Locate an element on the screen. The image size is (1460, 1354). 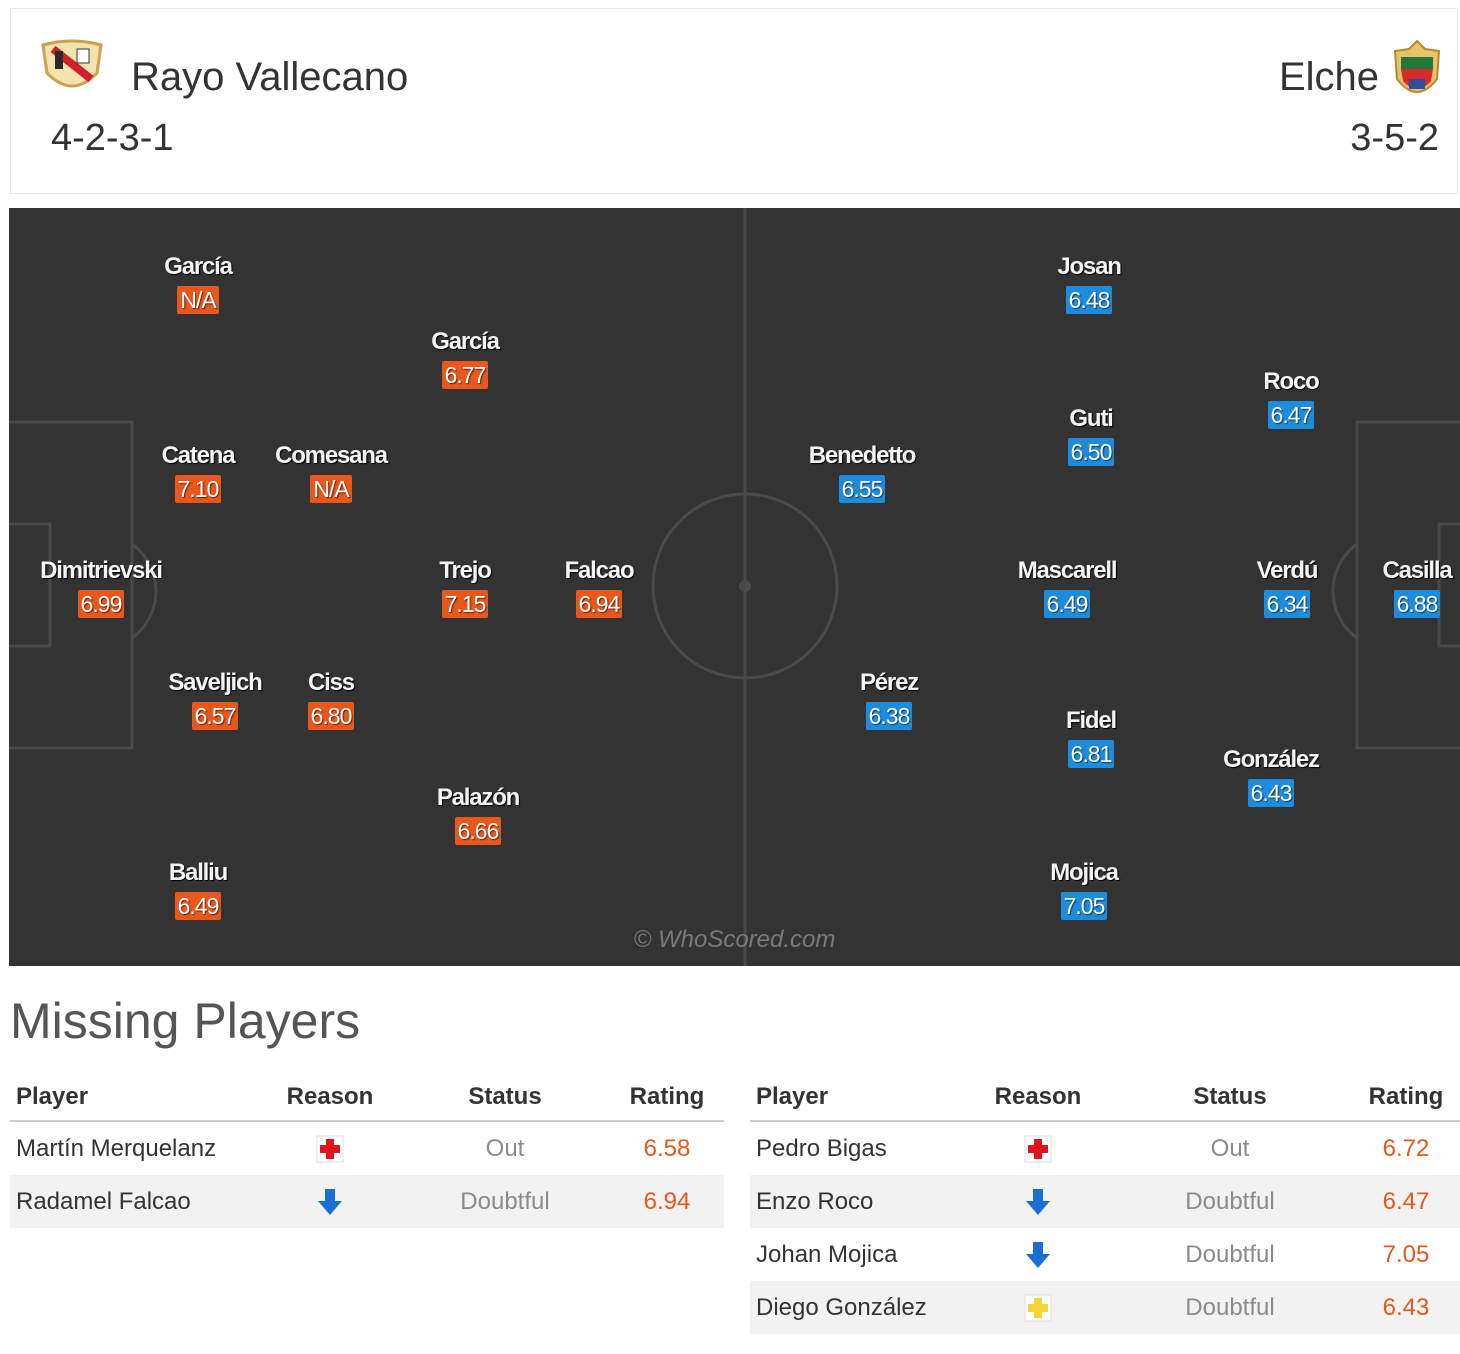
player-rating: 6.88 is located at coordinates (1417, 604).